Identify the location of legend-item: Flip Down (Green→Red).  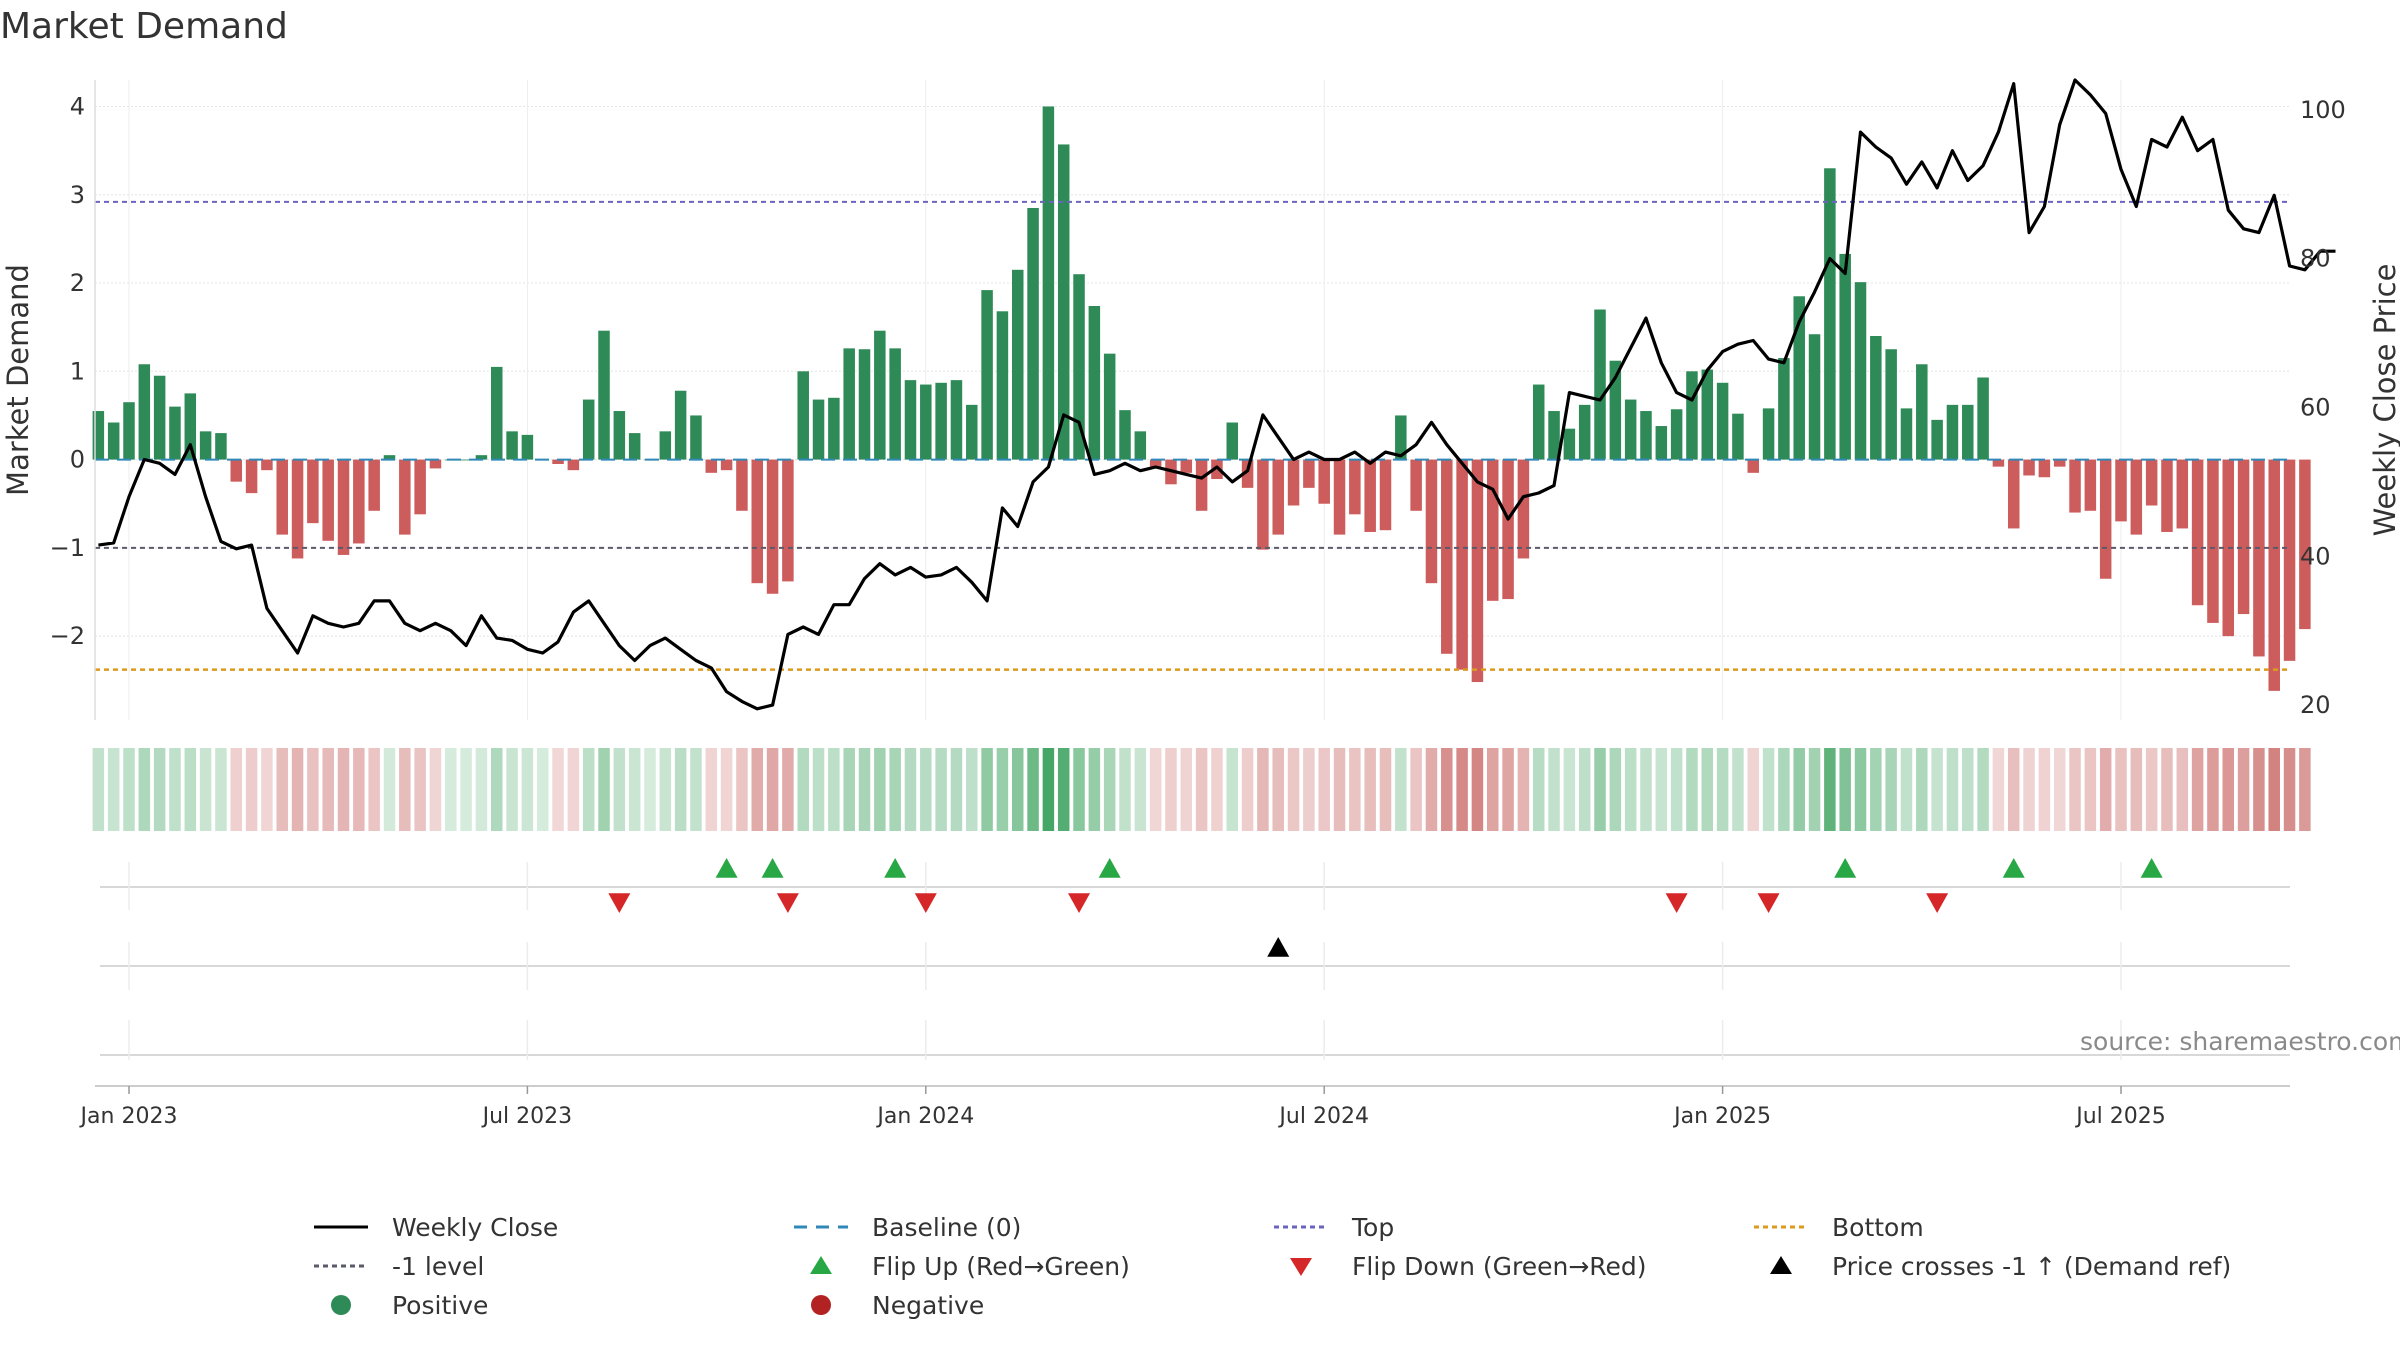
(1458, 1266).